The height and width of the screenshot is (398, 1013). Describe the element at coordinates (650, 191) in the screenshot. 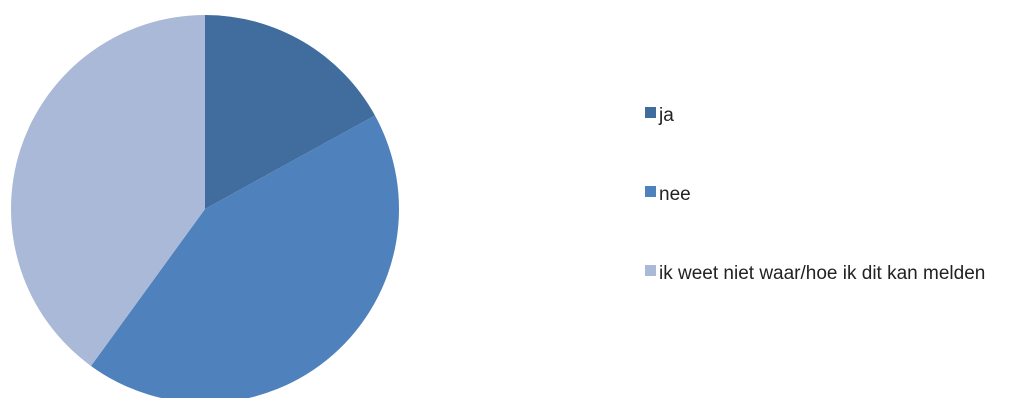

I see `legend-swatch-nee` at that location.